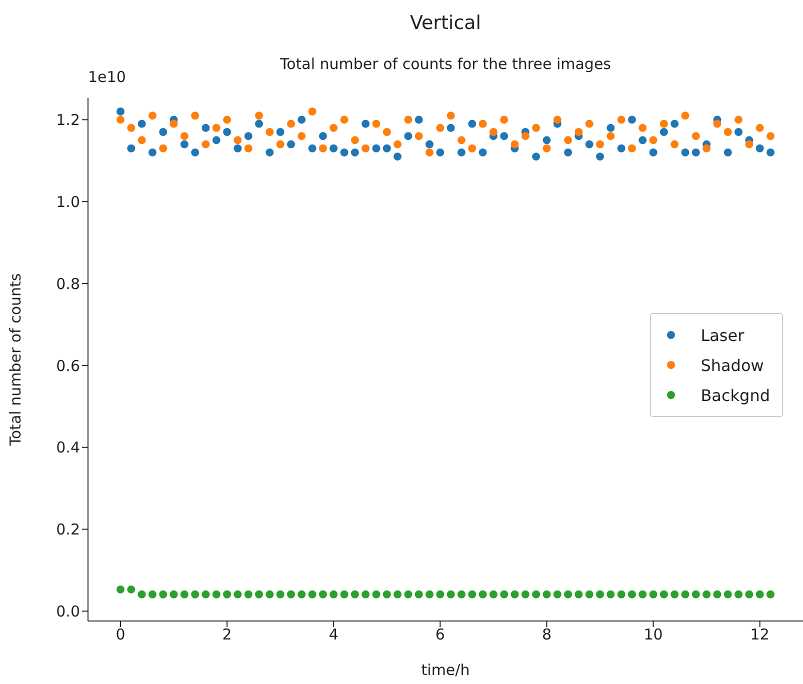 The width and height of the screenshot is (803, 684). Describe the element at coordinates (15, 360) in the screenshot. I see `y-axis-title: Total number of counts` at that location.